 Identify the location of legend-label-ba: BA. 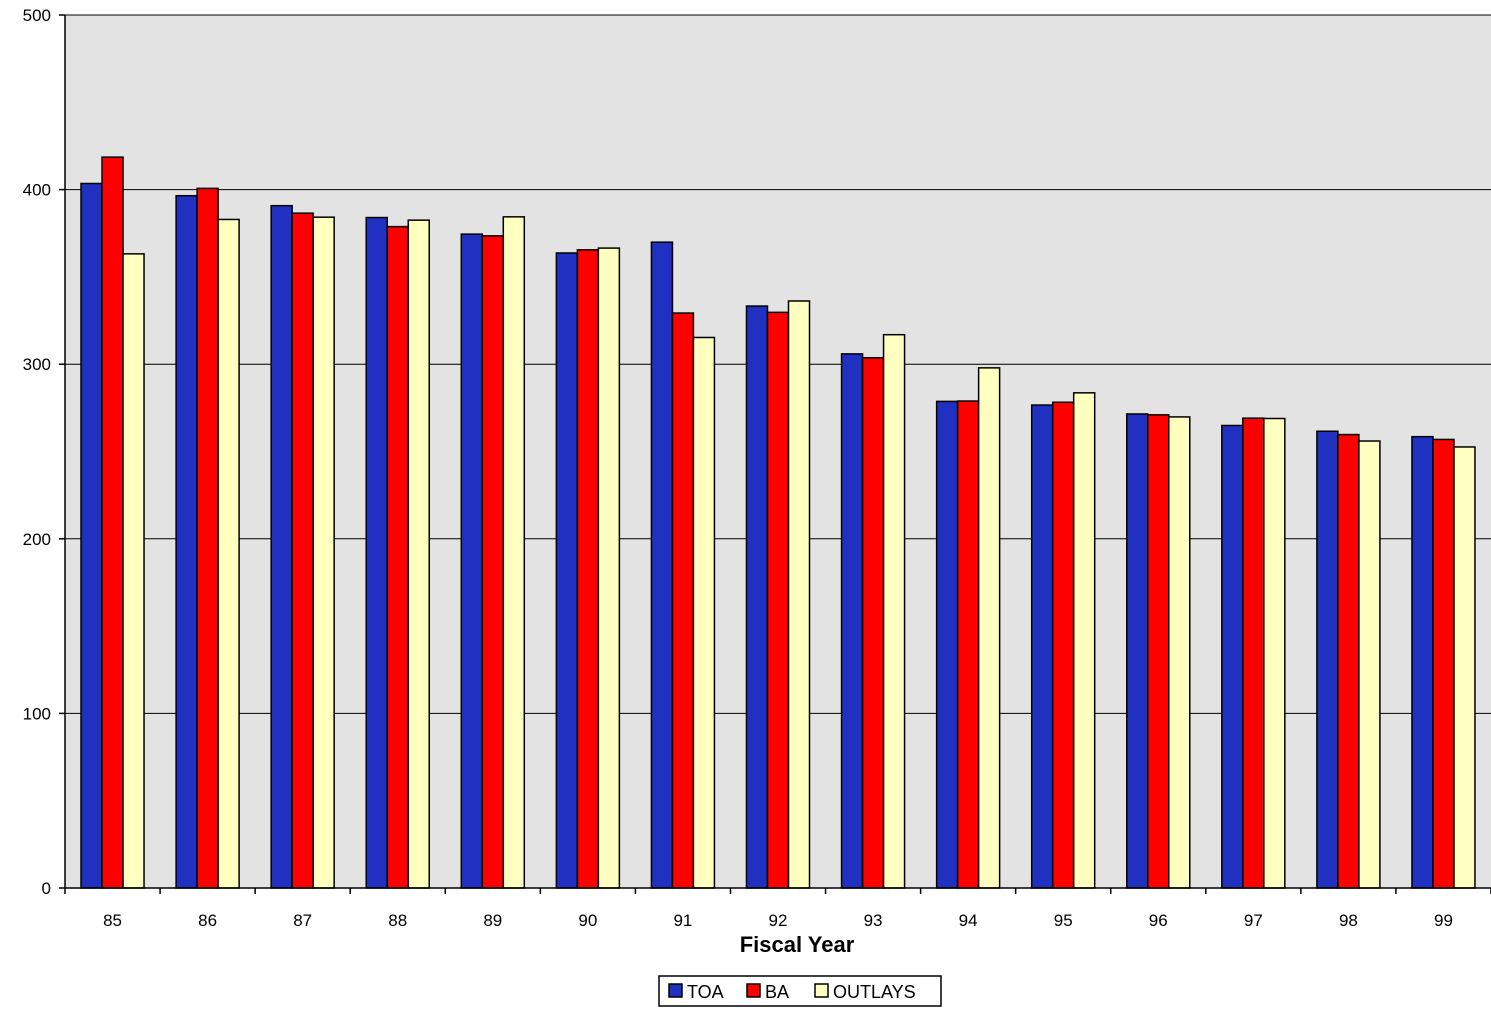
(777, 992).